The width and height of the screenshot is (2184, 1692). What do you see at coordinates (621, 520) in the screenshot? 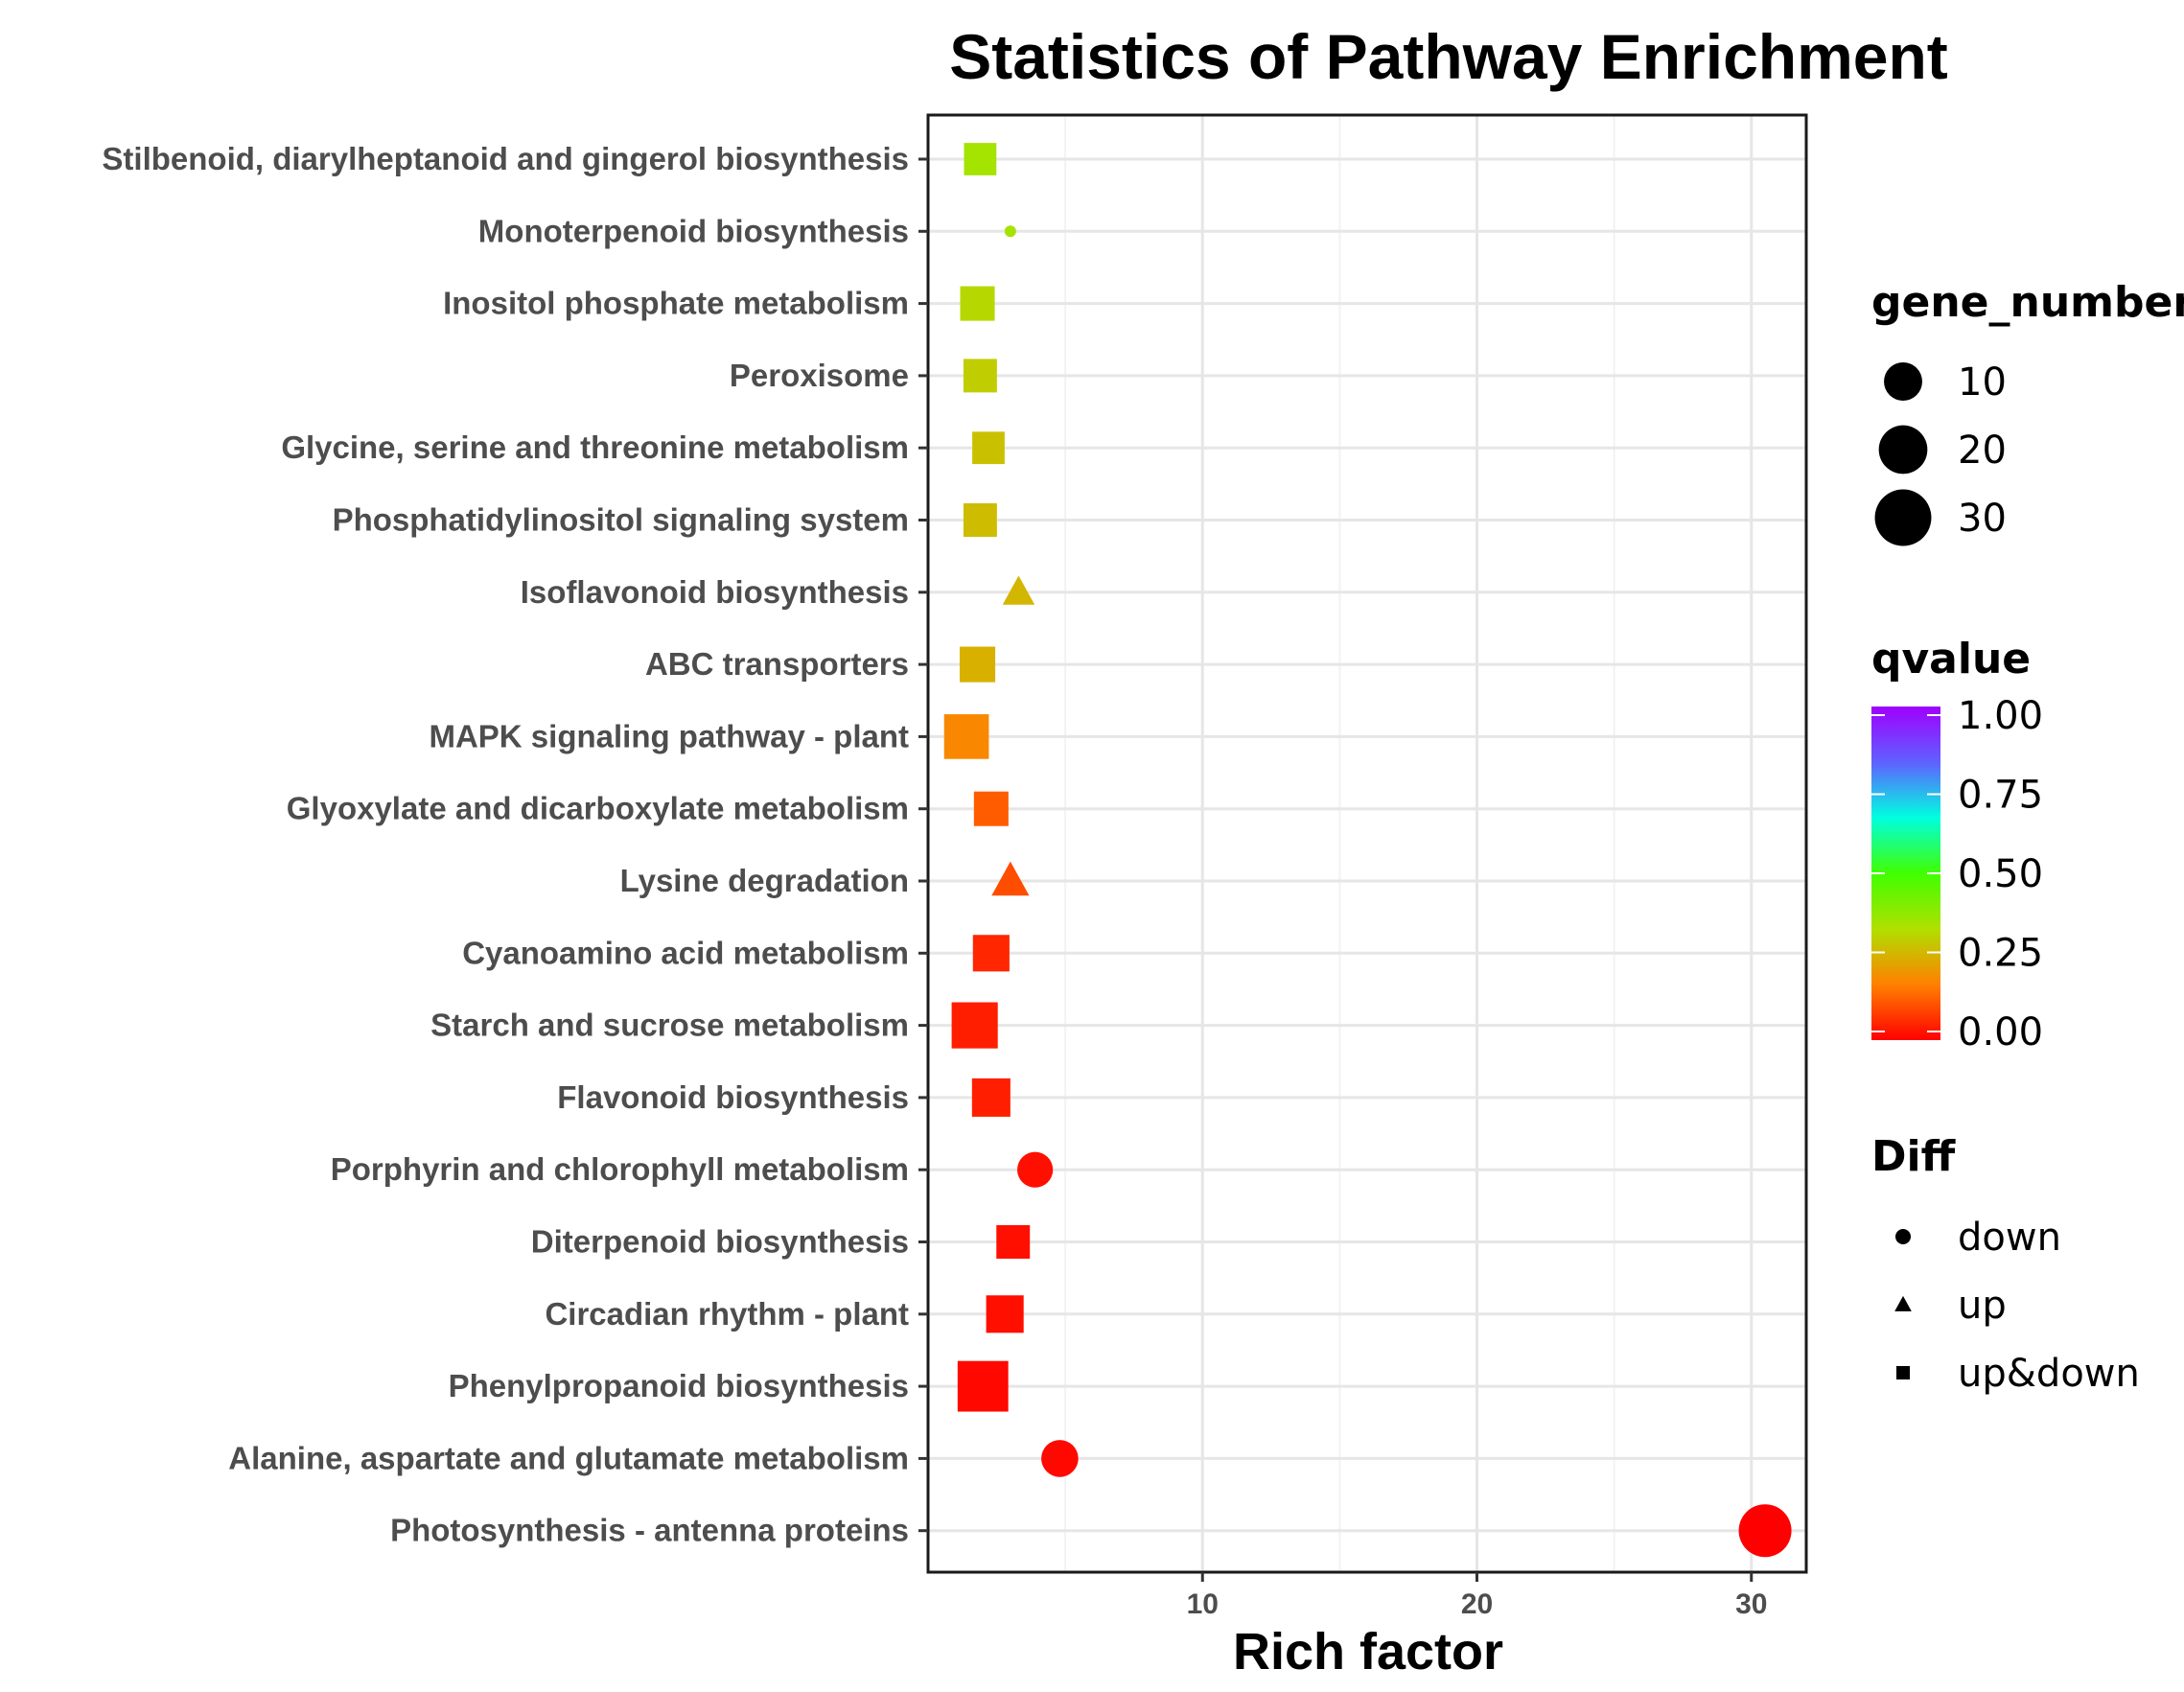
I see `y-tick-label: Phosphatidylinositol signaling system` at bounding box center [621, 520].